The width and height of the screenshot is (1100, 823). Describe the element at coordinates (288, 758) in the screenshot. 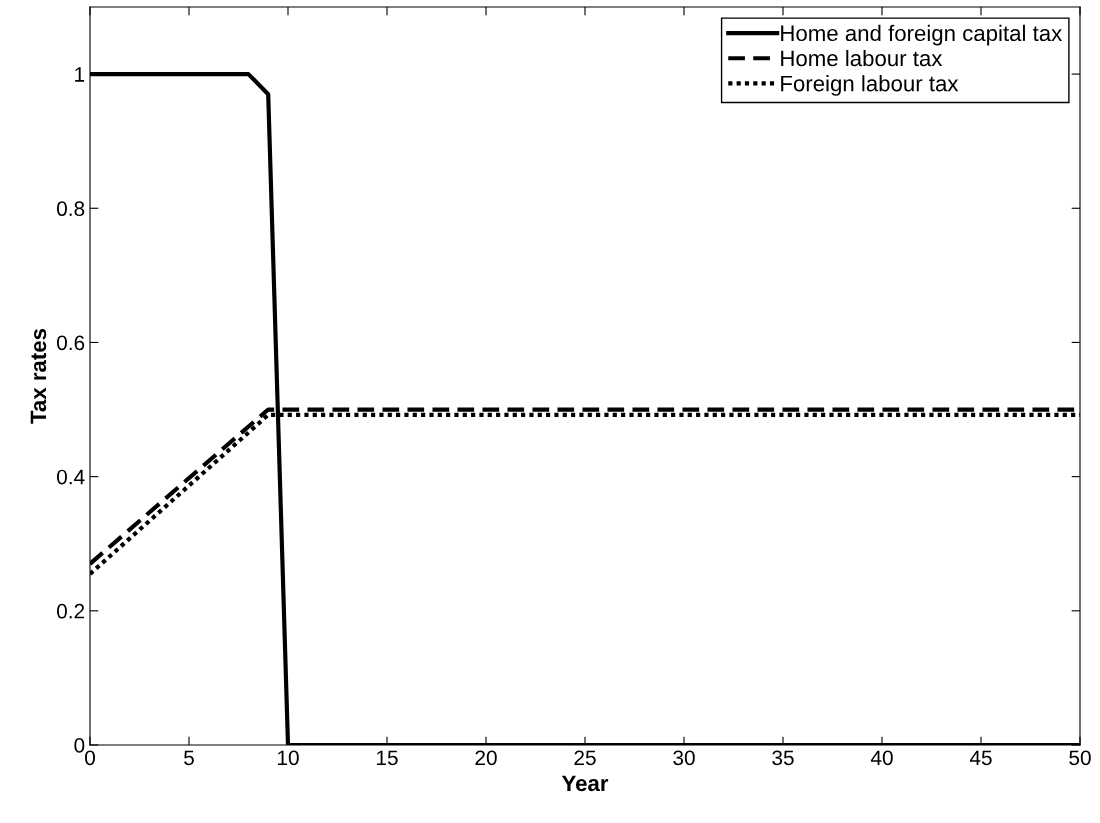

I see `x-tick-label: 10` at that location.